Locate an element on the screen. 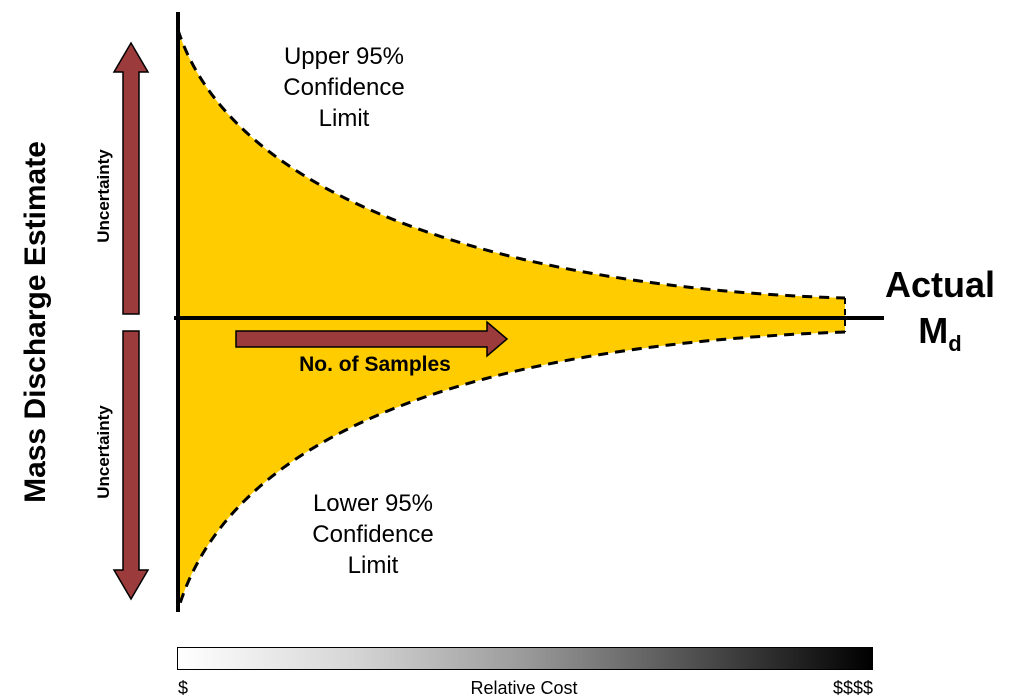 This screenshot has width=1013, height=700. samples-arrow is located at coordinates (372, 339).